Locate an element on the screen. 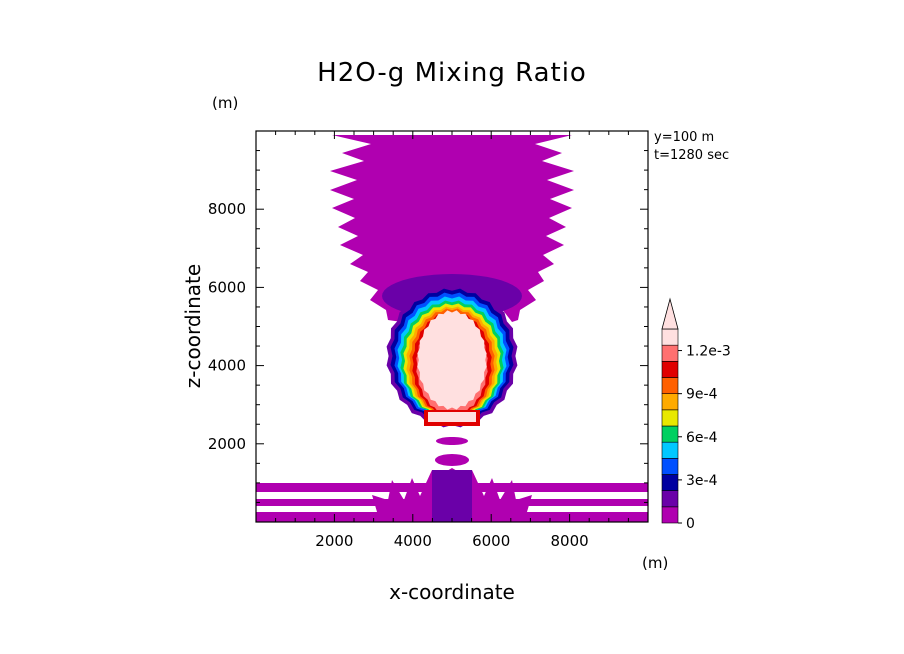  core-bottom-fill is located at coordinates (452, 417).